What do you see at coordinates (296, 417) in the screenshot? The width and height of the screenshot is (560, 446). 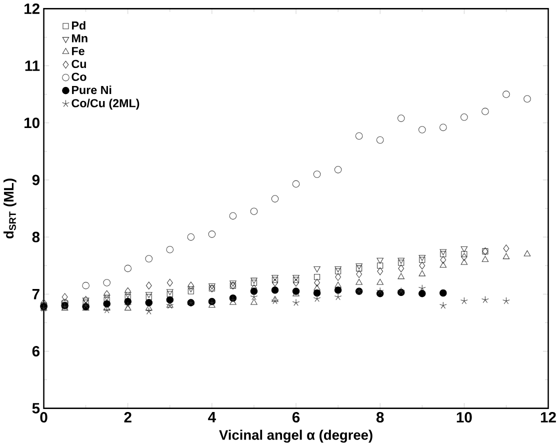 I see `x-tick-label: 6` at bounding box center [296, 417].